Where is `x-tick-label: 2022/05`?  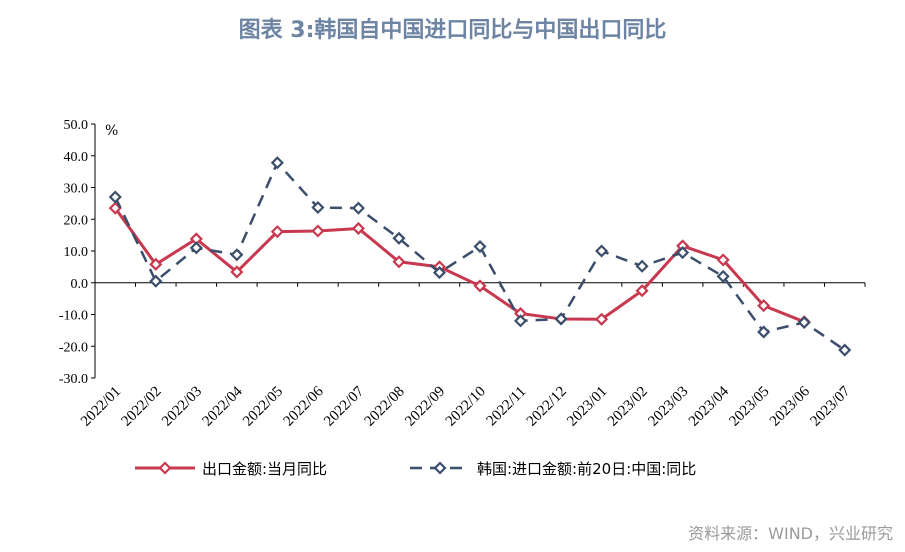 x-tick-label: 2022/05 is located at coordinates (263, 407).